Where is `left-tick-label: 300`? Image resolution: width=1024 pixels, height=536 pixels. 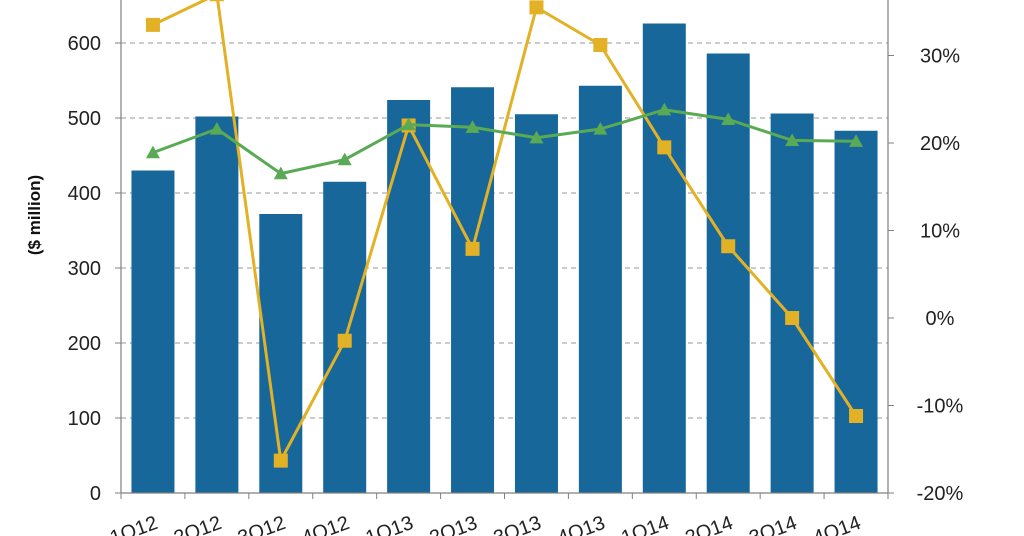
left-tick-label: 300 is located at coordinates (84, 269).